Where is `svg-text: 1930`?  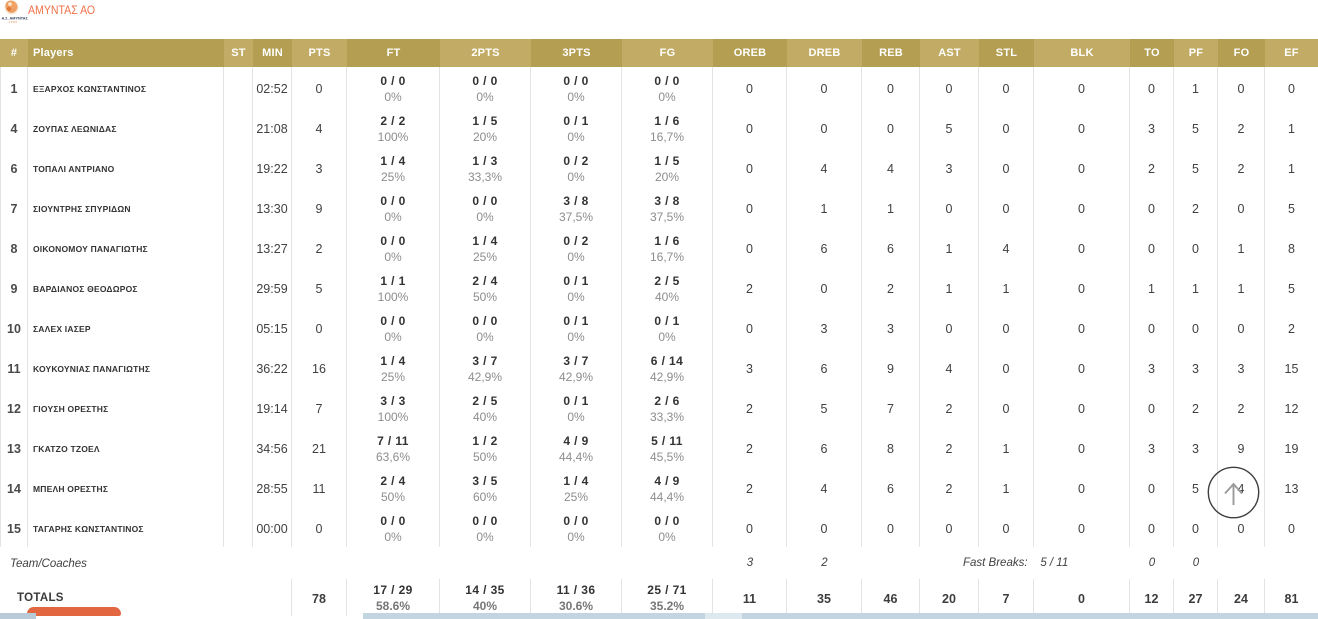 svg-text: 1930 is located at coordinates (13, 21).